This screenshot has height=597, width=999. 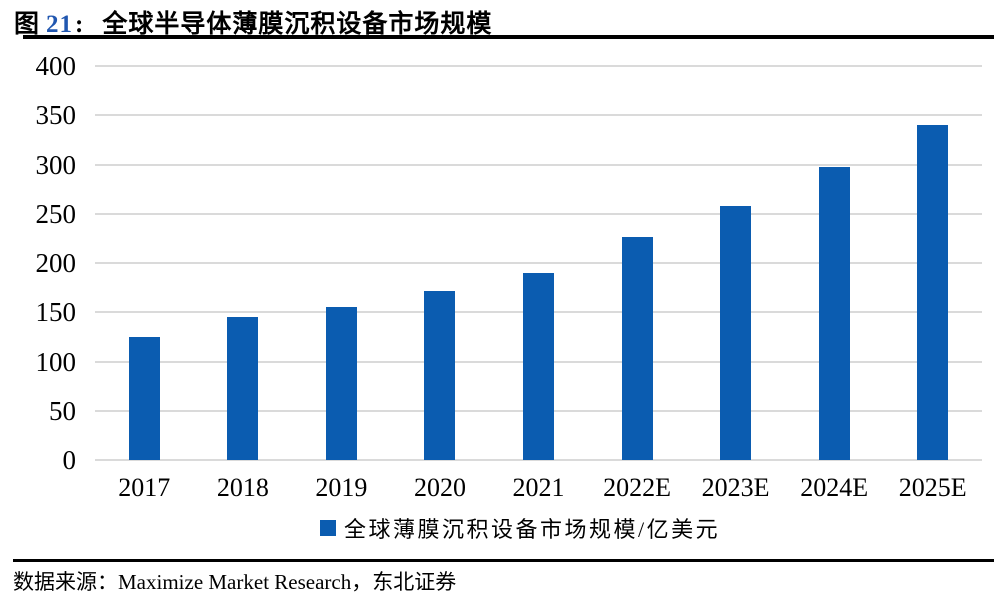 What do you see at coordinates (235, 582) in the screenshot?
I see `data-source-text: 数据来源：Maximize Market Research，东北证券` at bounding box center [235, 582].